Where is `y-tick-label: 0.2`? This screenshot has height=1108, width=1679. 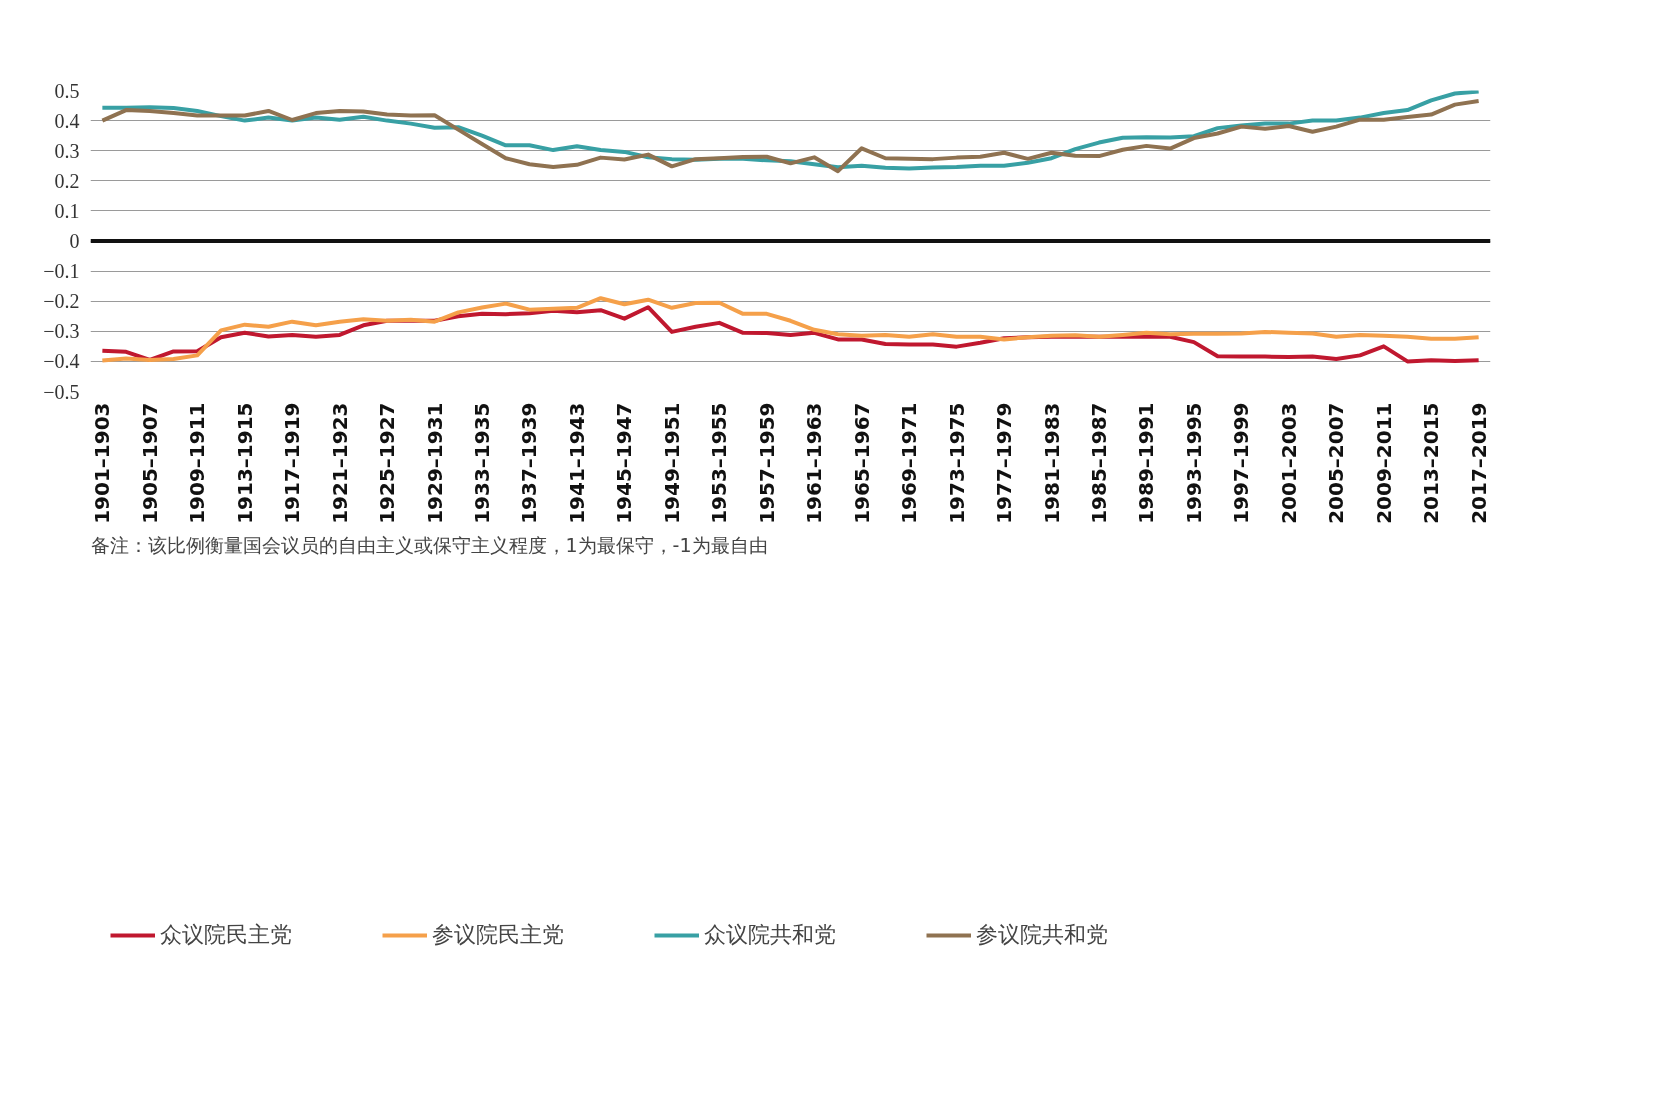 y-tick-label: 0.2 is located at coordinates (67, 180).